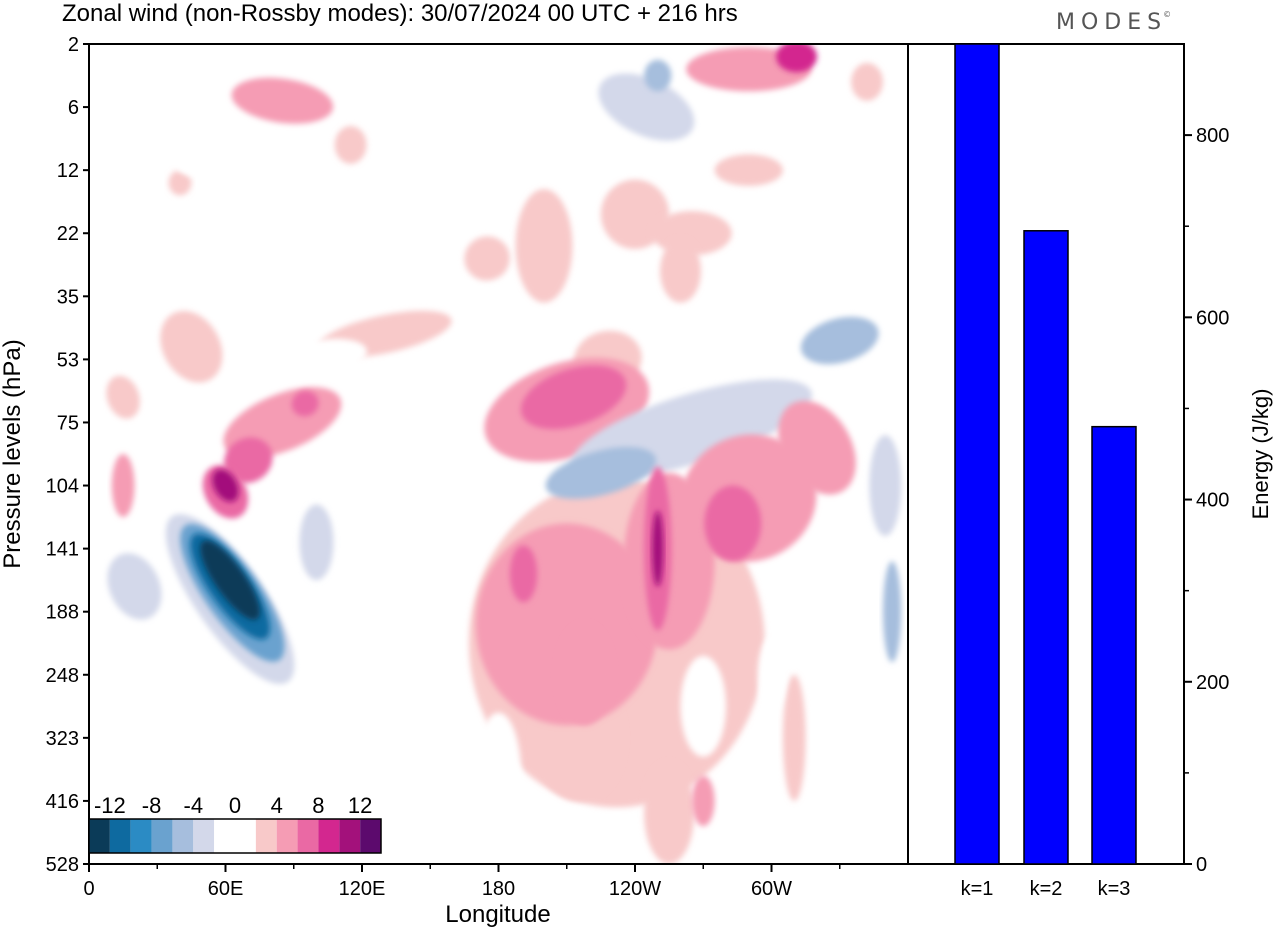 The height and width of the screenshot is (930, 1280). What do you see at coordinates (62, 613) in the screenshot?
I see `pressure-tick-label: 188` at bounding box center [62, 613].